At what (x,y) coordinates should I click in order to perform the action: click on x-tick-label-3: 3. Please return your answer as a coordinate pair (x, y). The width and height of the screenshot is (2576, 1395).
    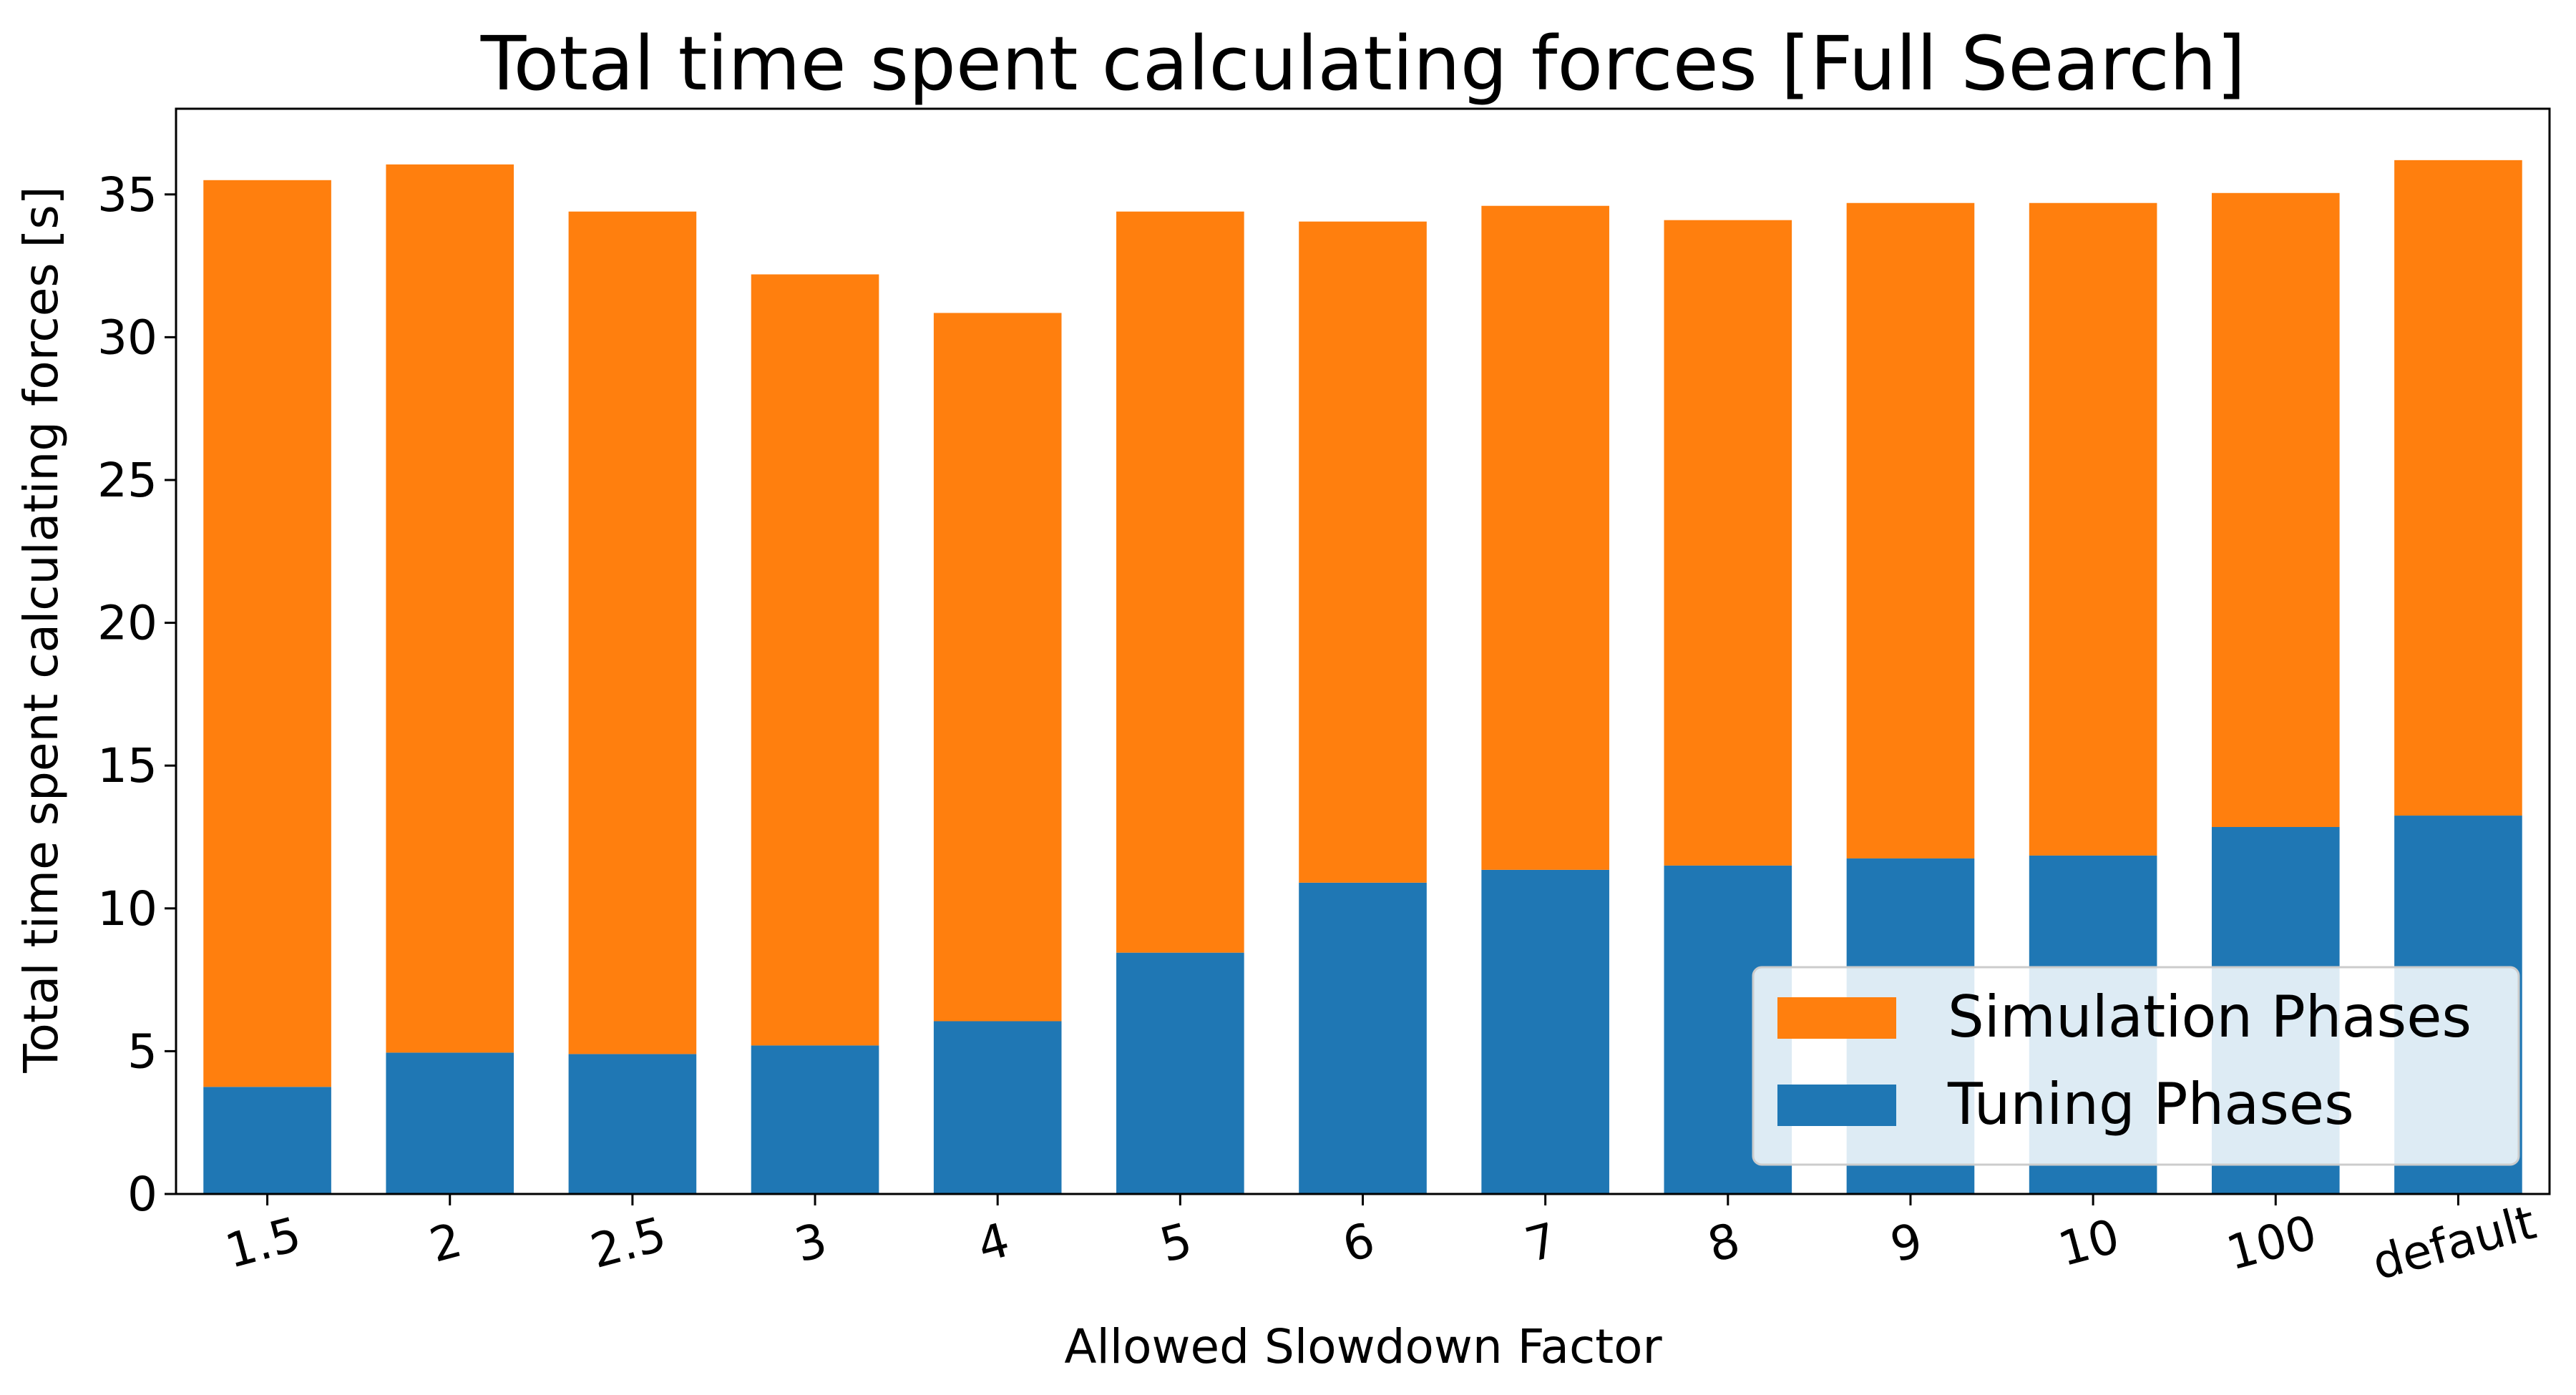
    Looking at the image, I should click on (810, 1243).